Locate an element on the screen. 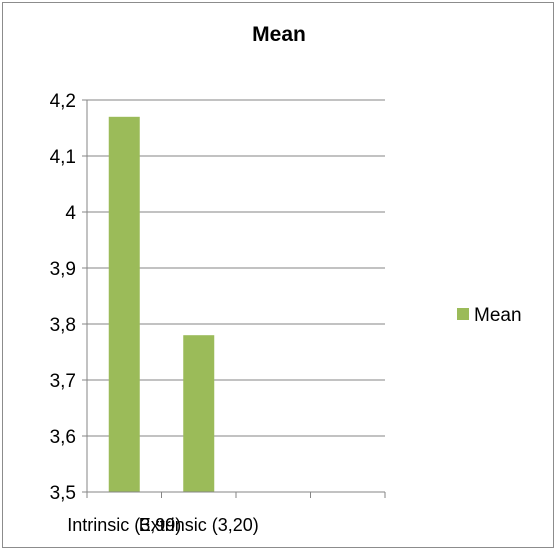 The width and height of the screenshot is (558, 552). y-tick-label: 3,8 is located at coordinates (63, 325).